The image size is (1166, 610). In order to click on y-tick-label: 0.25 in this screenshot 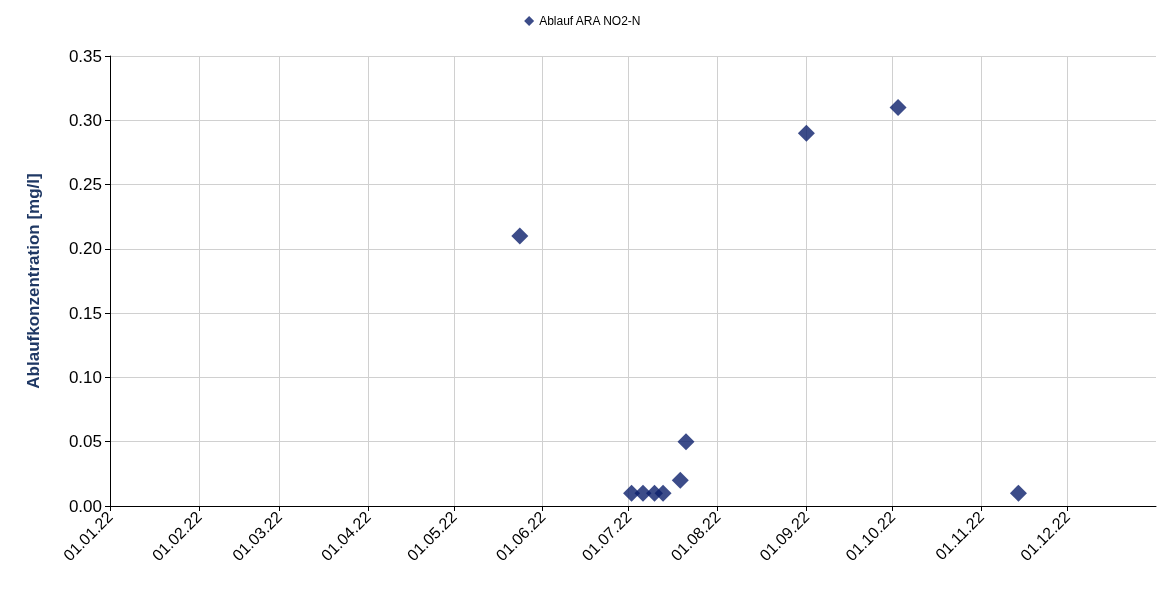, I will do `click(85, 185)`.